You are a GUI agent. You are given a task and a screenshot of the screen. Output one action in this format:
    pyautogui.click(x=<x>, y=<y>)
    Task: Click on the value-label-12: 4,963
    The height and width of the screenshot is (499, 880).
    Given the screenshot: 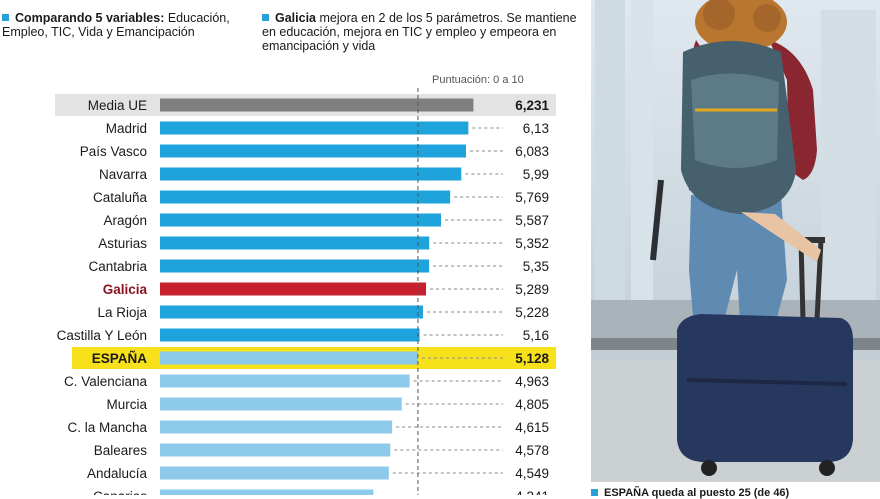 What is the action you would take?
    pyautogui.click(x=532, y=381)
    